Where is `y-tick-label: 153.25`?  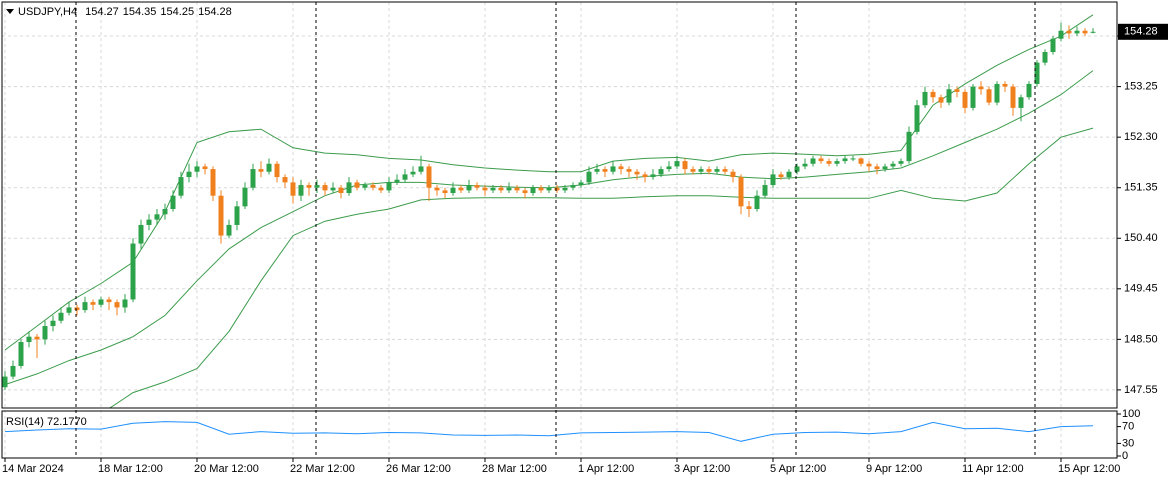
y-tick-label: 153.25 is located at coordinates (1141, 87).